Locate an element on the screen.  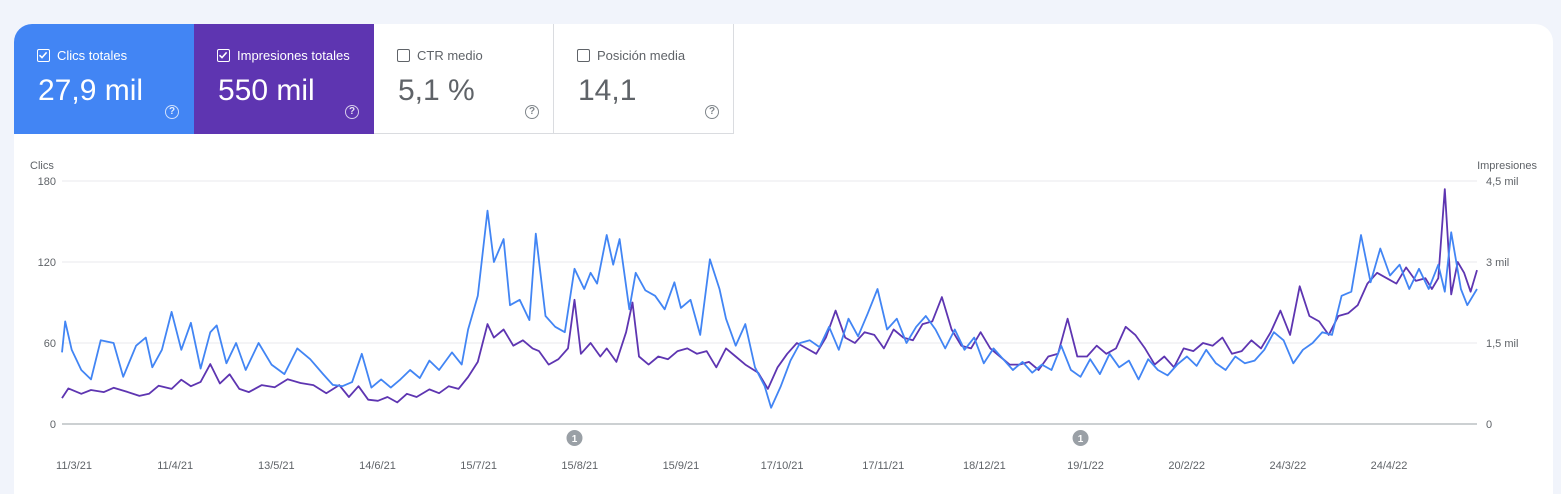
x-tick-label: 18/12/21 is located at coordinates (984, 466).